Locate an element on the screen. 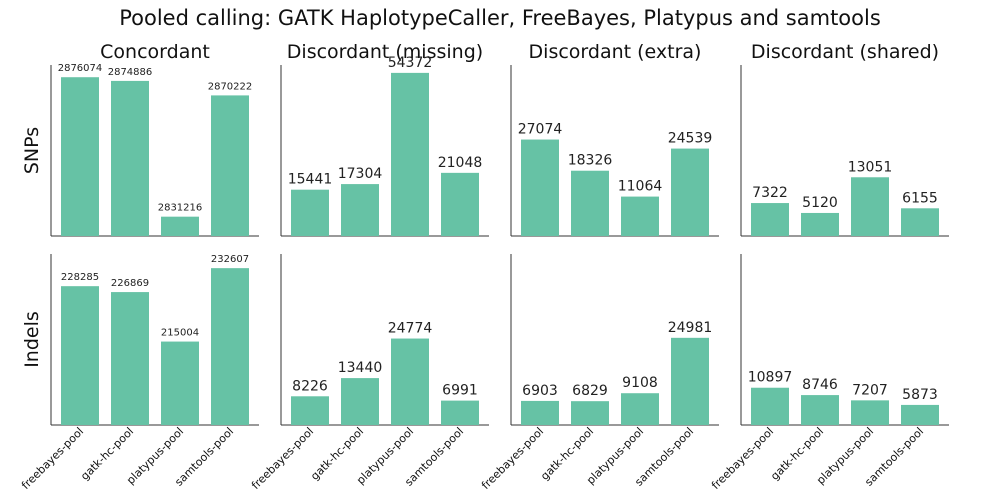  bar-value-label: 228285 is located at coordinates (80, 277).